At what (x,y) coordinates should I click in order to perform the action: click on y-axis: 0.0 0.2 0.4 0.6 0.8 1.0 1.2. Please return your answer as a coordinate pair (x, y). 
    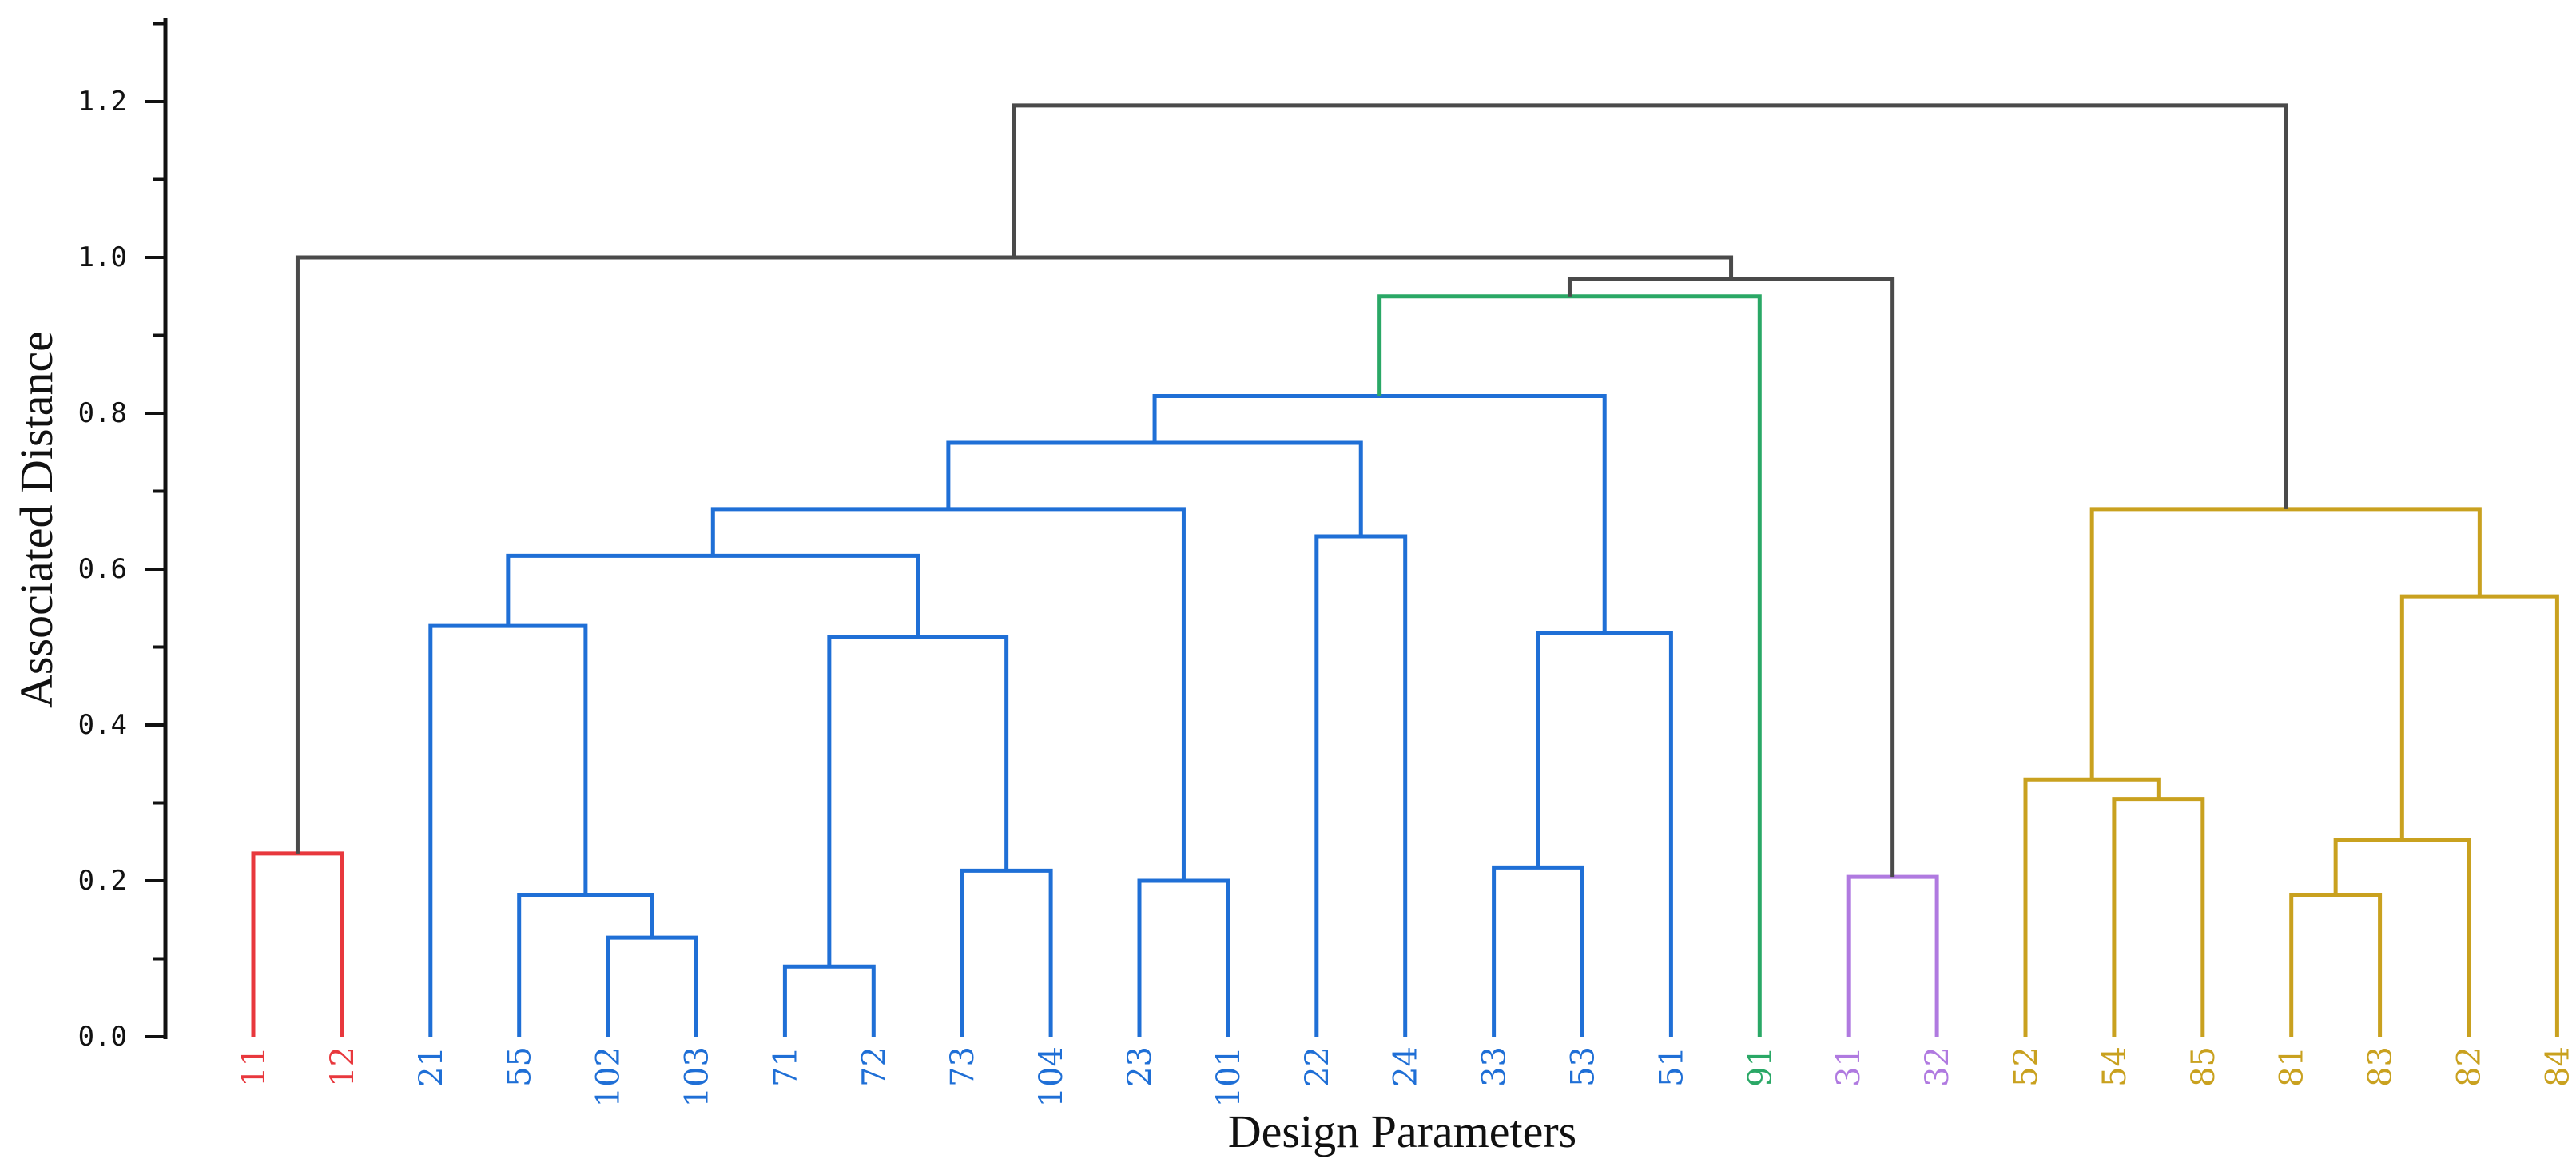
    Looking at the image, I should click on (123, 535).